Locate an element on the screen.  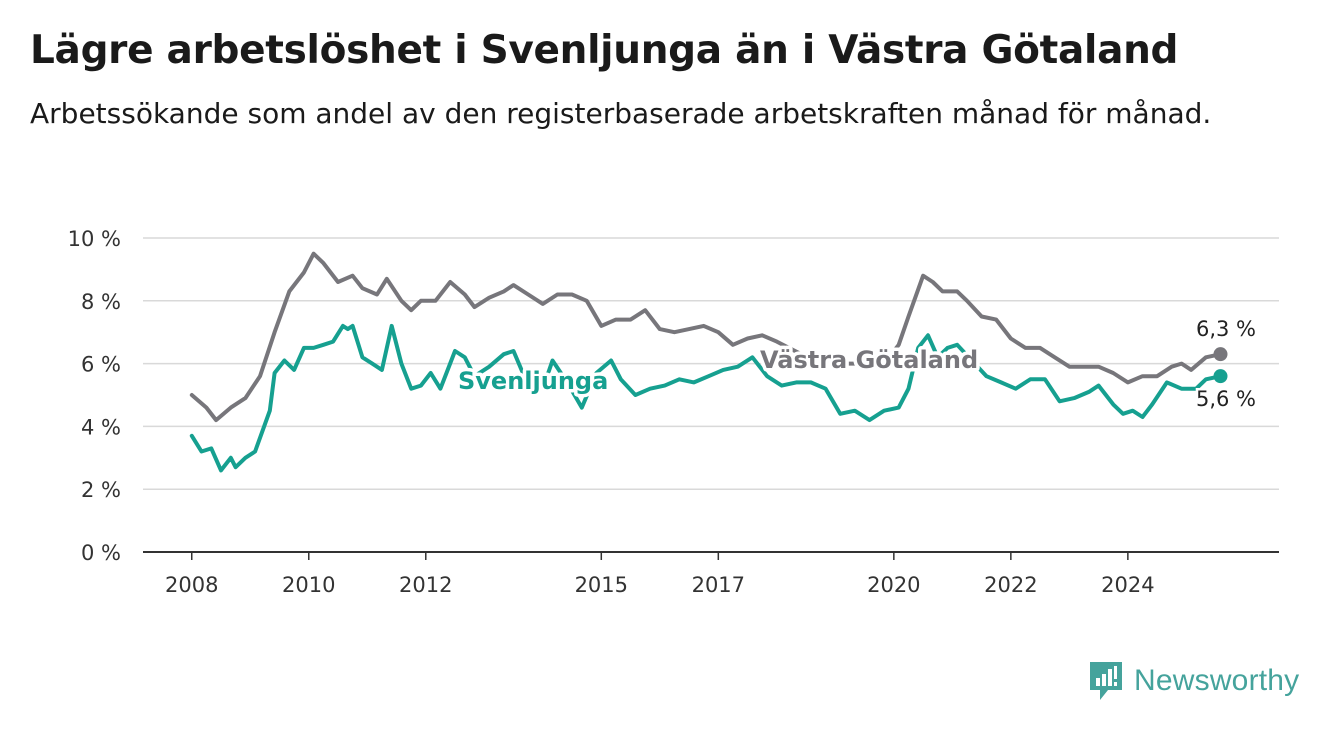
x-tick-label: 2012 is located at coordinates (425, 585).